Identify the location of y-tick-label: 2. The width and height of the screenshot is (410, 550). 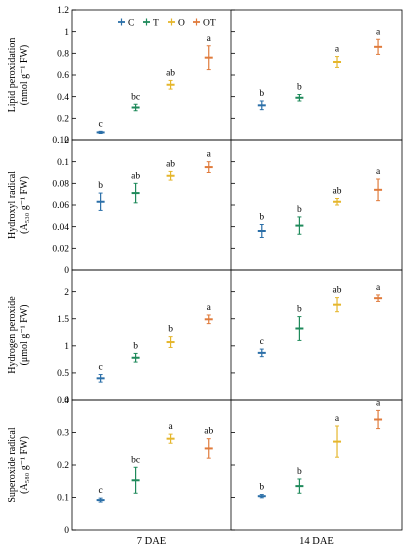
(66, 293).